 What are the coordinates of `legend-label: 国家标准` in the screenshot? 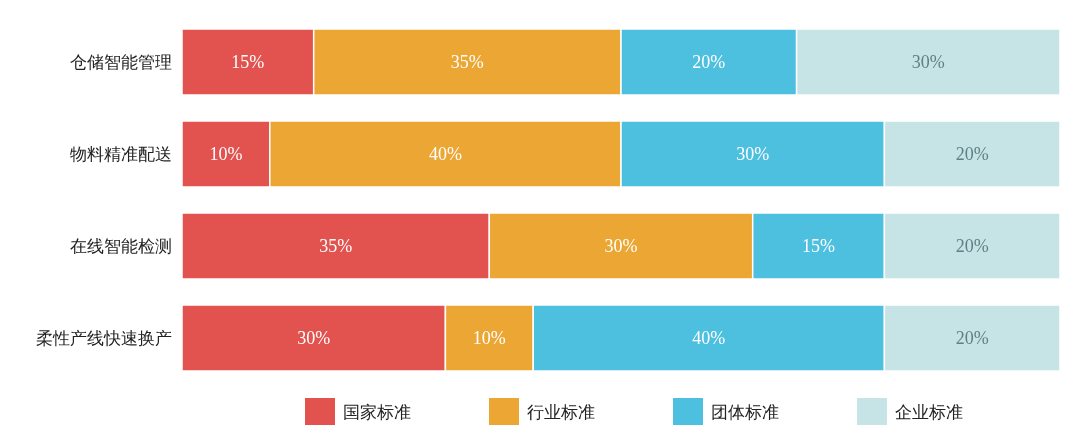 It's located at (377, 412).